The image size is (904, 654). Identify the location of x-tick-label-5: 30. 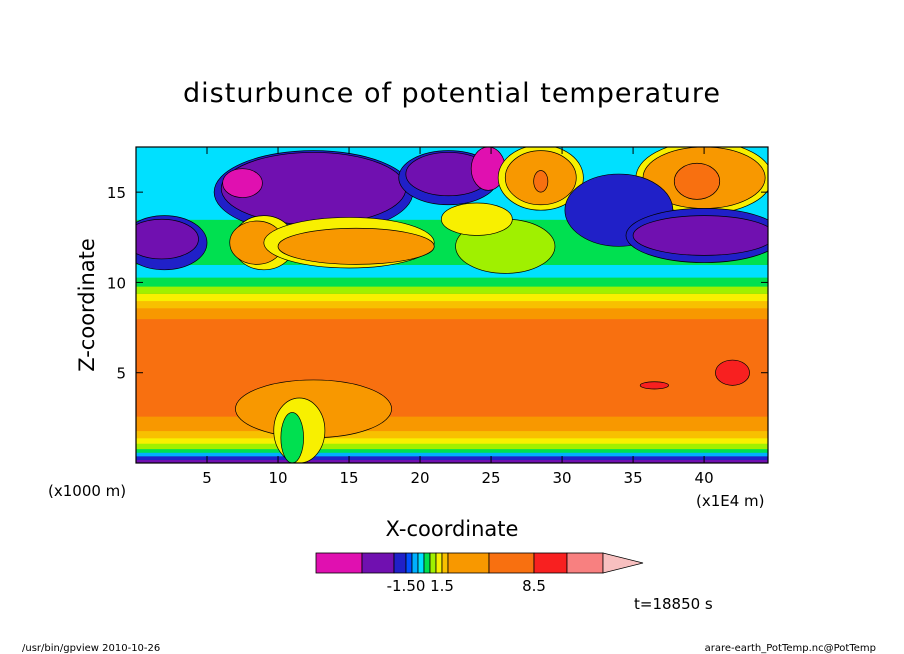
(562, 478).